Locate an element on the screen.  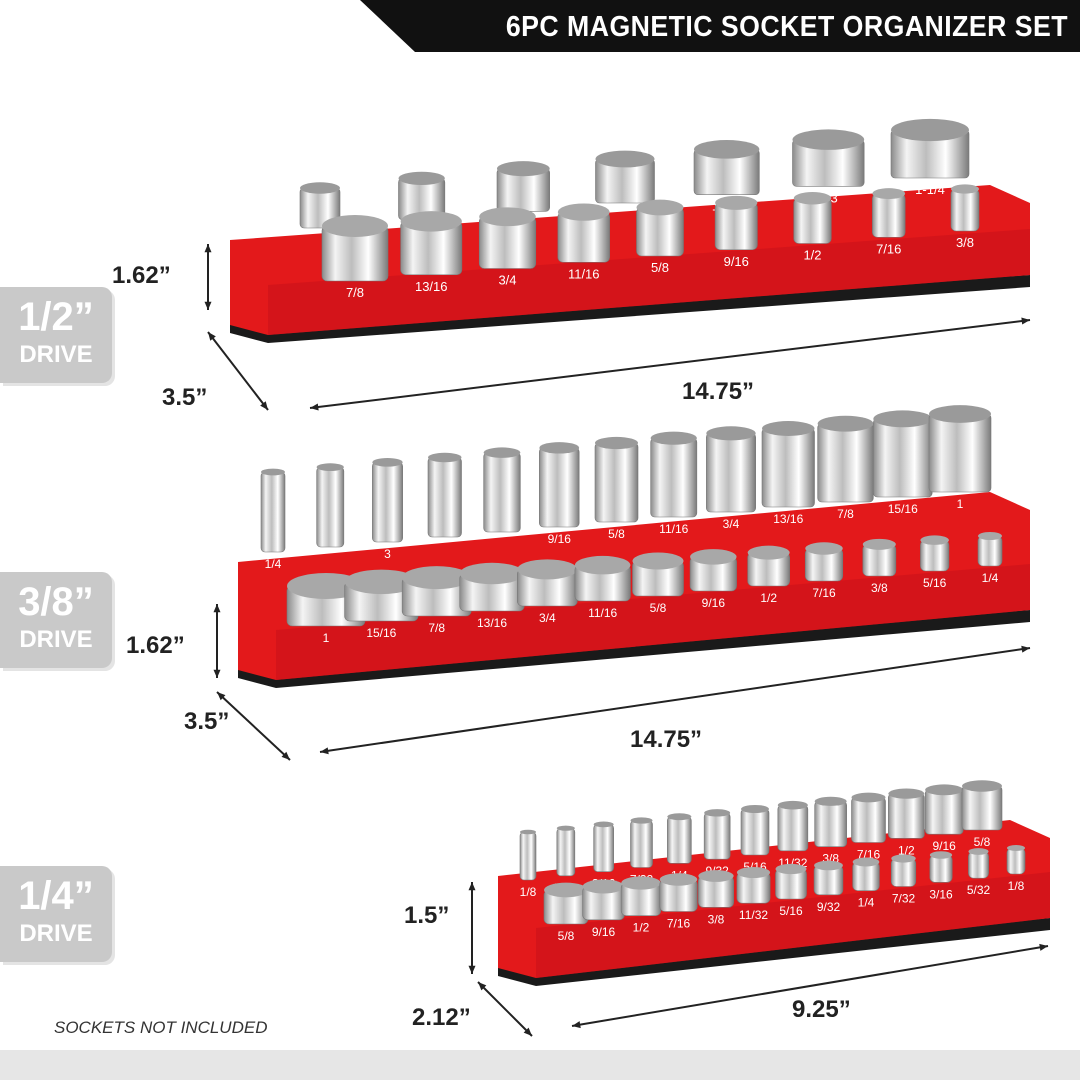
tray1-back-size-label: 3 is located at coordinates (387, 554).